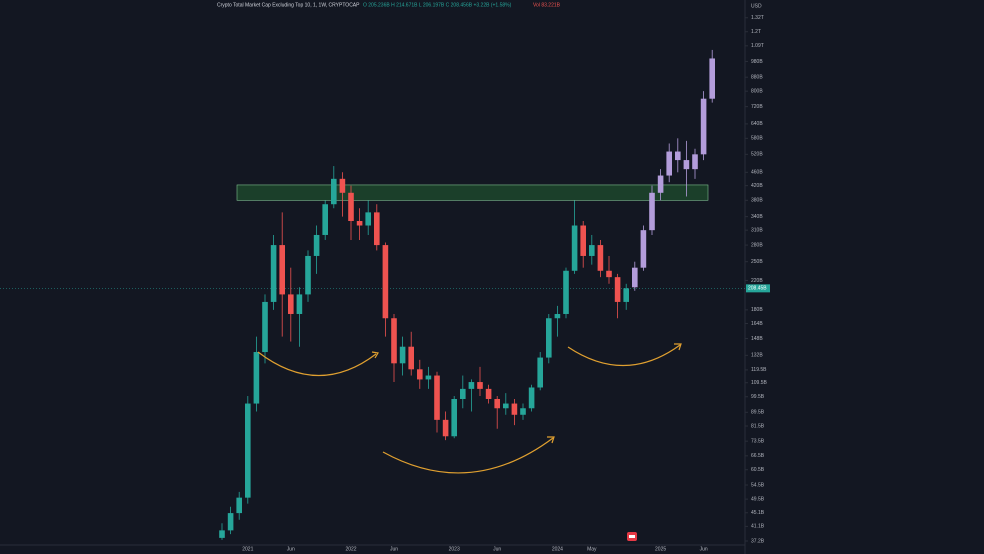 This screenshot has width=984, height=554. What do you see at coordinates (756, 6) in the screenshot?
I see `currency-label: USD` at bounding box center [756, 6].